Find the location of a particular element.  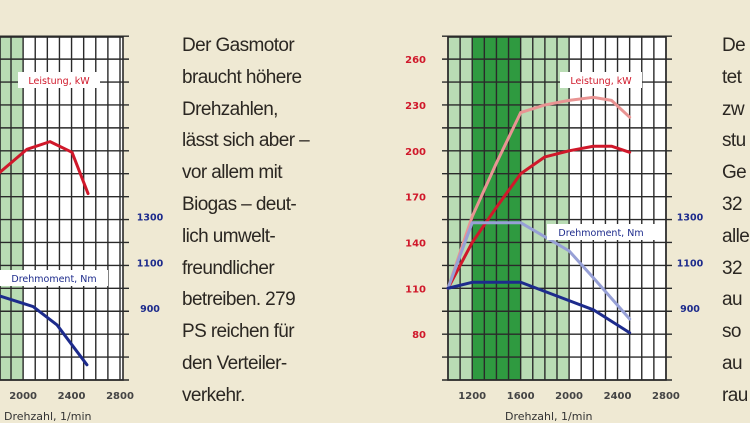

text-fragment: zw is located at coordinates (733, 109).